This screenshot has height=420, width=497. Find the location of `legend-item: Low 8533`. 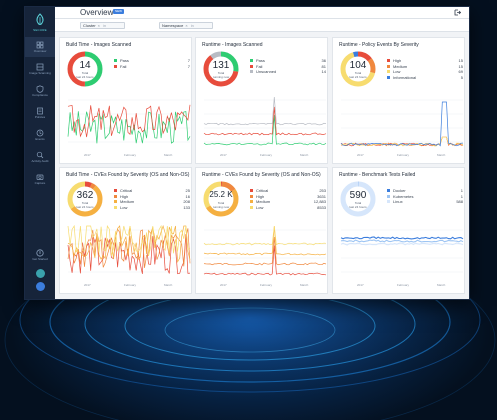

legend-item: Low 8533 is located at coordinates (288, 208).